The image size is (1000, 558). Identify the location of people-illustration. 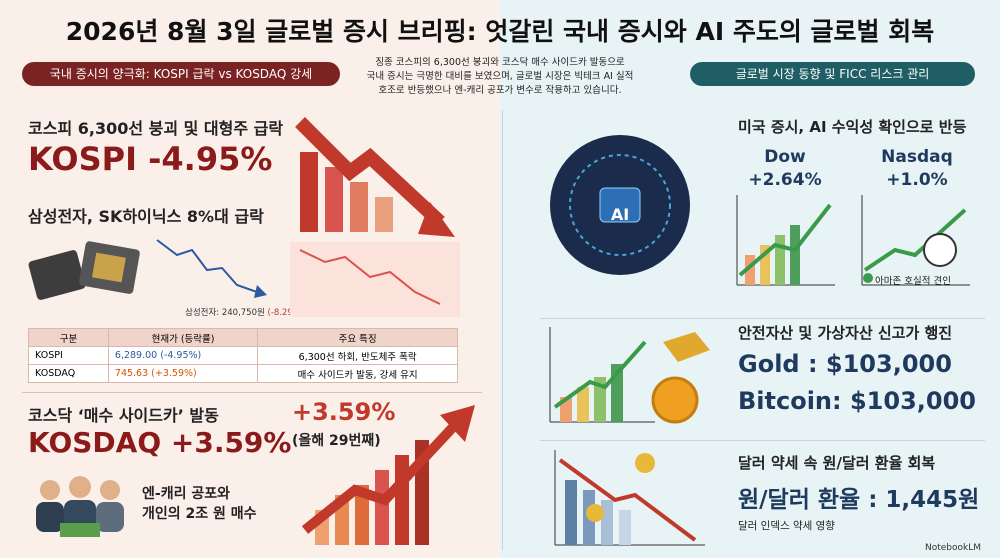
(80, 506).